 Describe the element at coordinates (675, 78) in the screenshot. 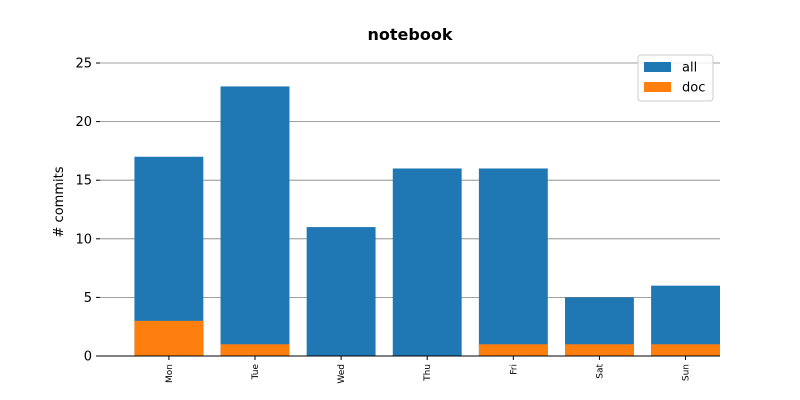

I see `legend: all doc` at that location.